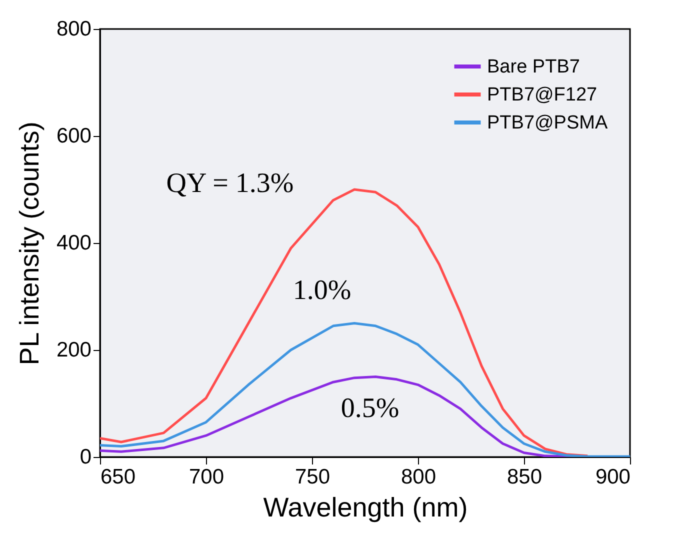 The width and height of the screenshot is (686, 542). I want to click on y-tick-label: 400, so click(74, 243).